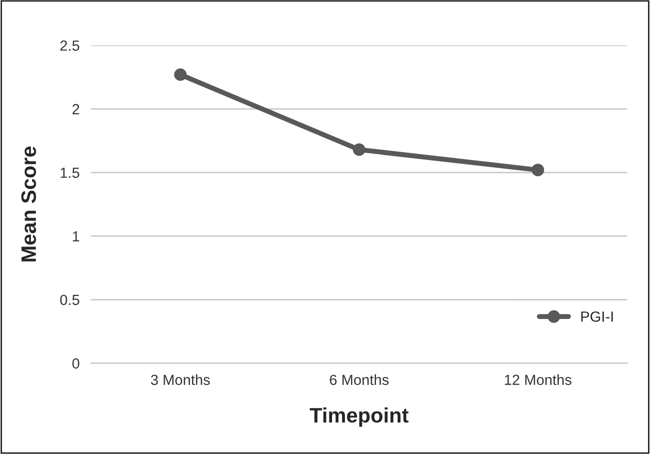  I want to click on y-tick-label: 1.5, so click(70, 173).